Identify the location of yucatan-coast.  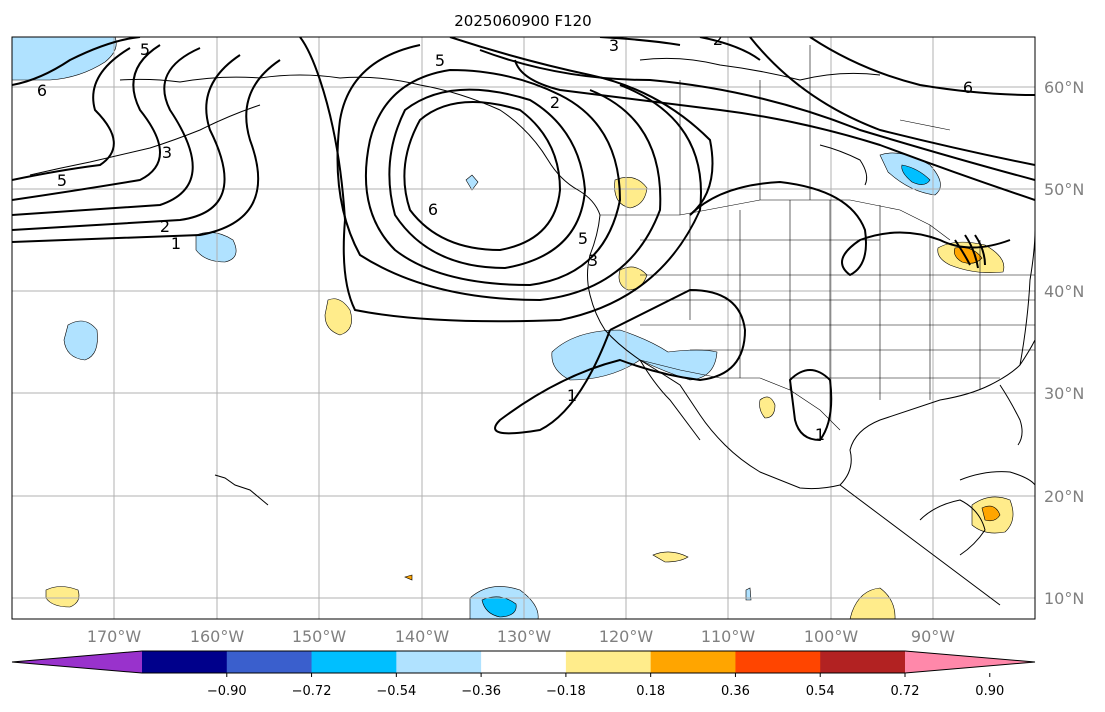
(952, 527).